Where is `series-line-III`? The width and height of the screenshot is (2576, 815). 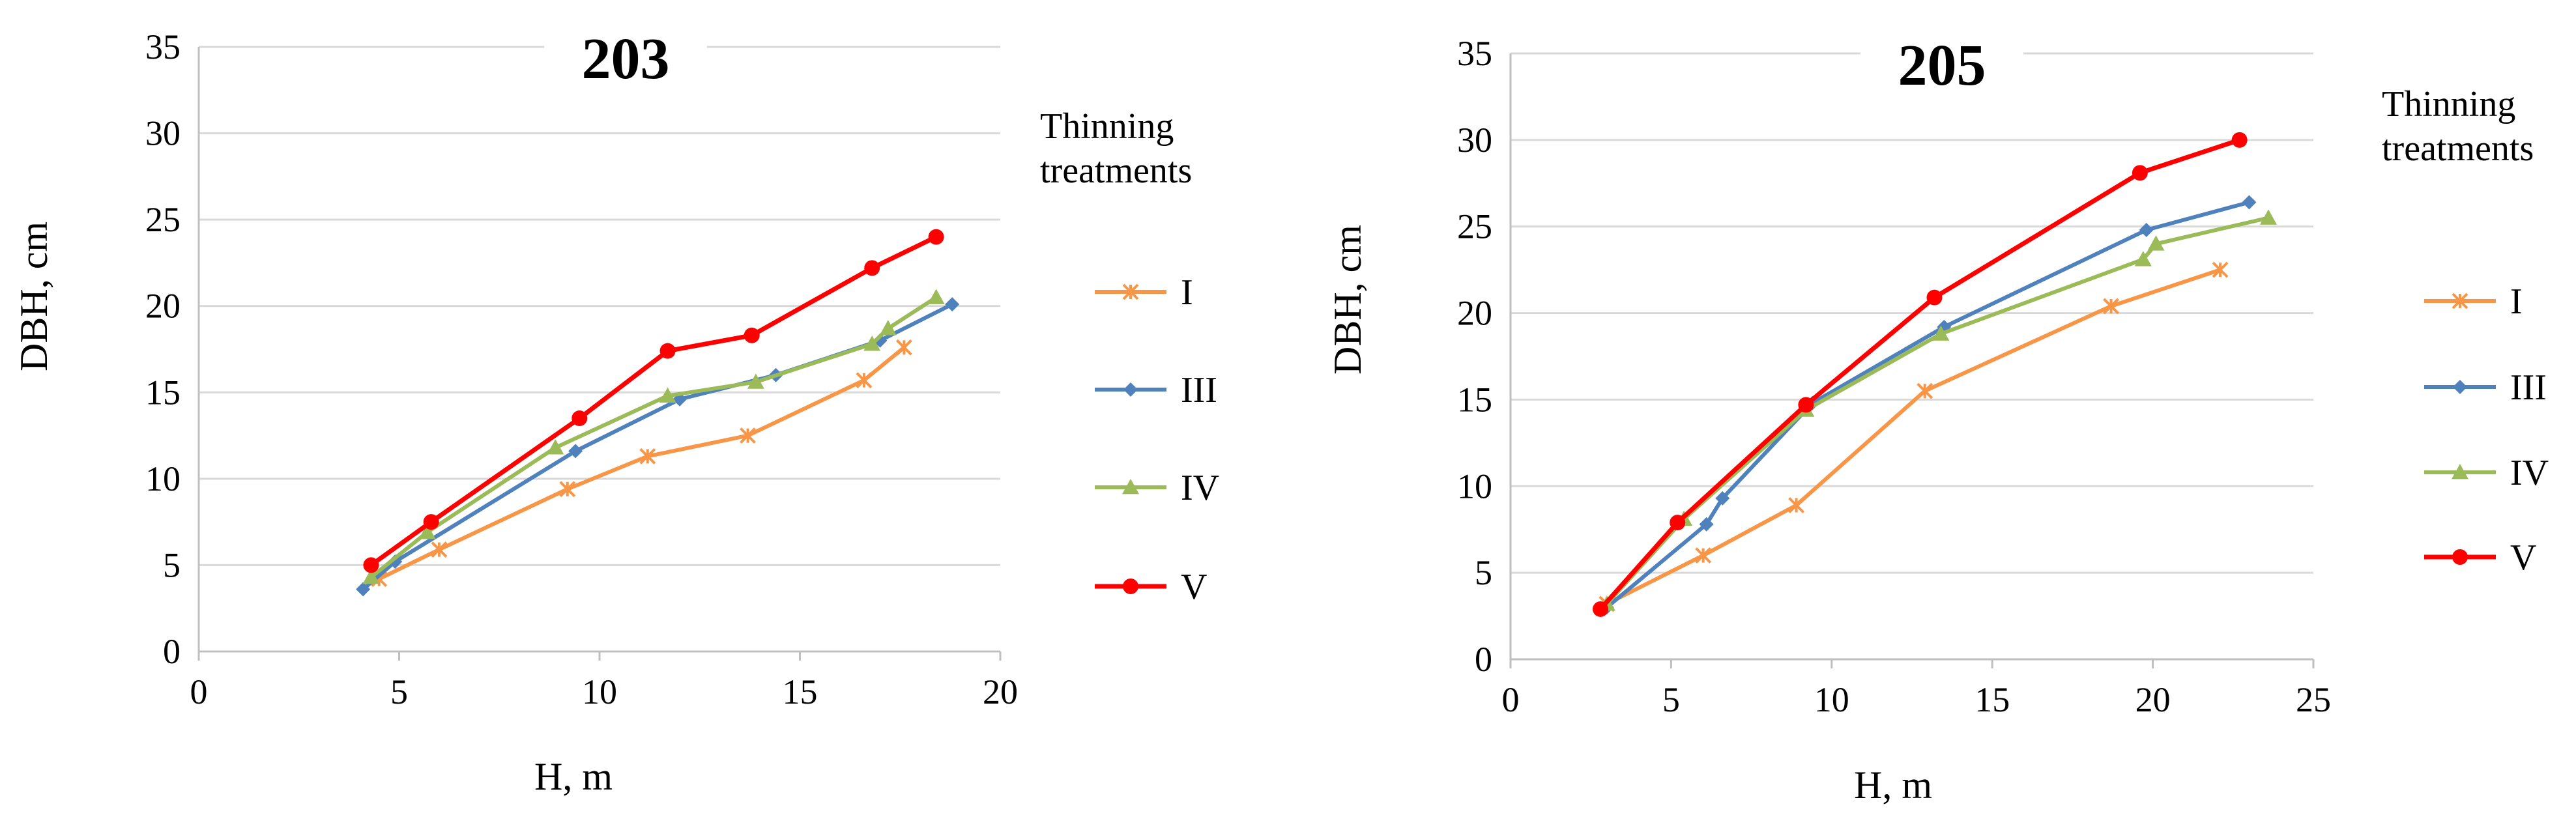 series-line-III is located at coordinates (1927, 404).